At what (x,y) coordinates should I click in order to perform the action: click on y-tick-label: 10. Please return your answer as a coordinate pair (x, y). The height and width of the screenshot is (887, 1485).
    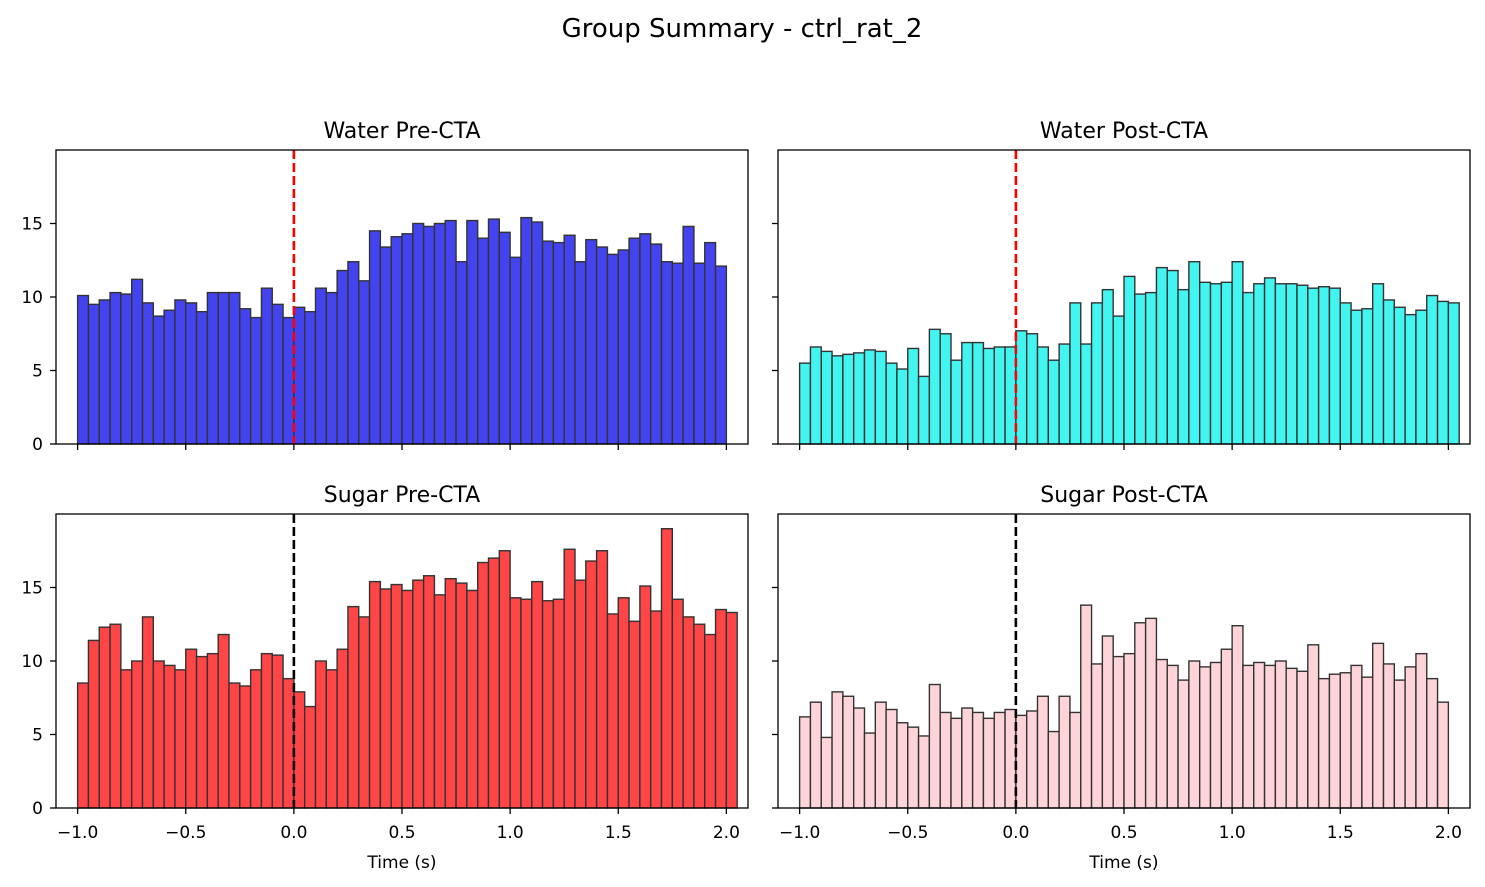
    Looking at the image, I should click on (32, 662).